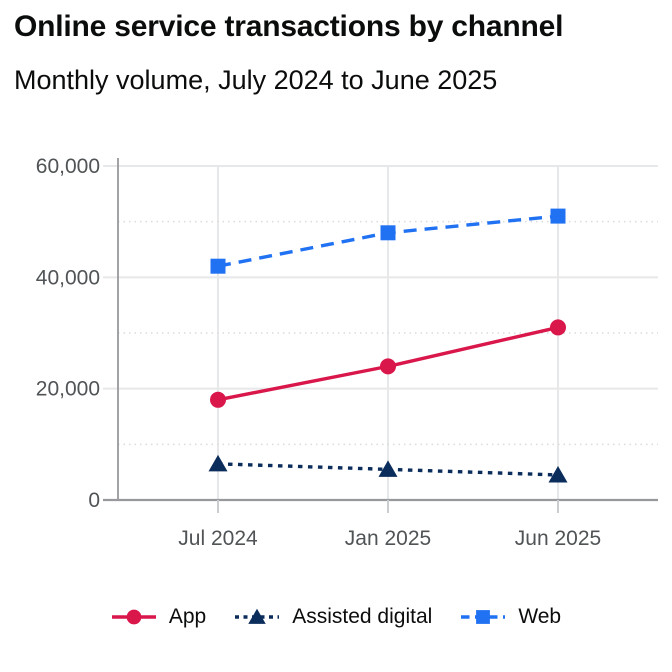 This screenshot has height=672, width=672. I want to click on series-assisted-digital, so click(388, 468).